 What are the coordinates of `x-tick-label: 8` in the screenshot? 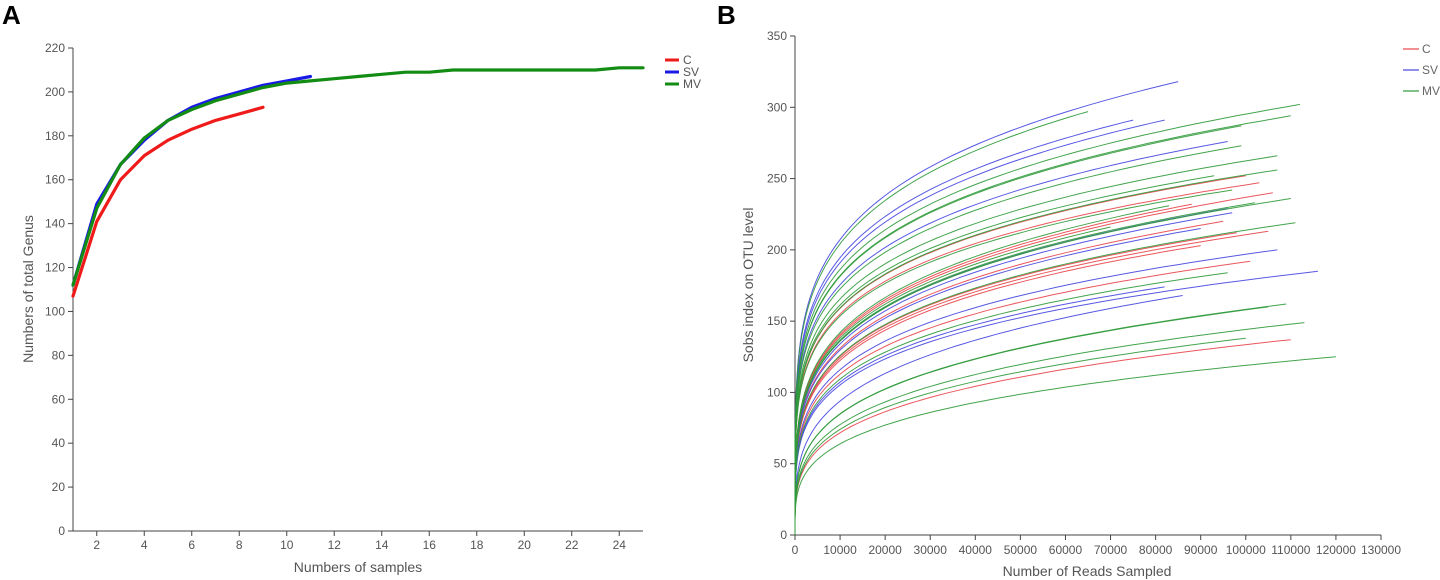 It's located at (239, 545).